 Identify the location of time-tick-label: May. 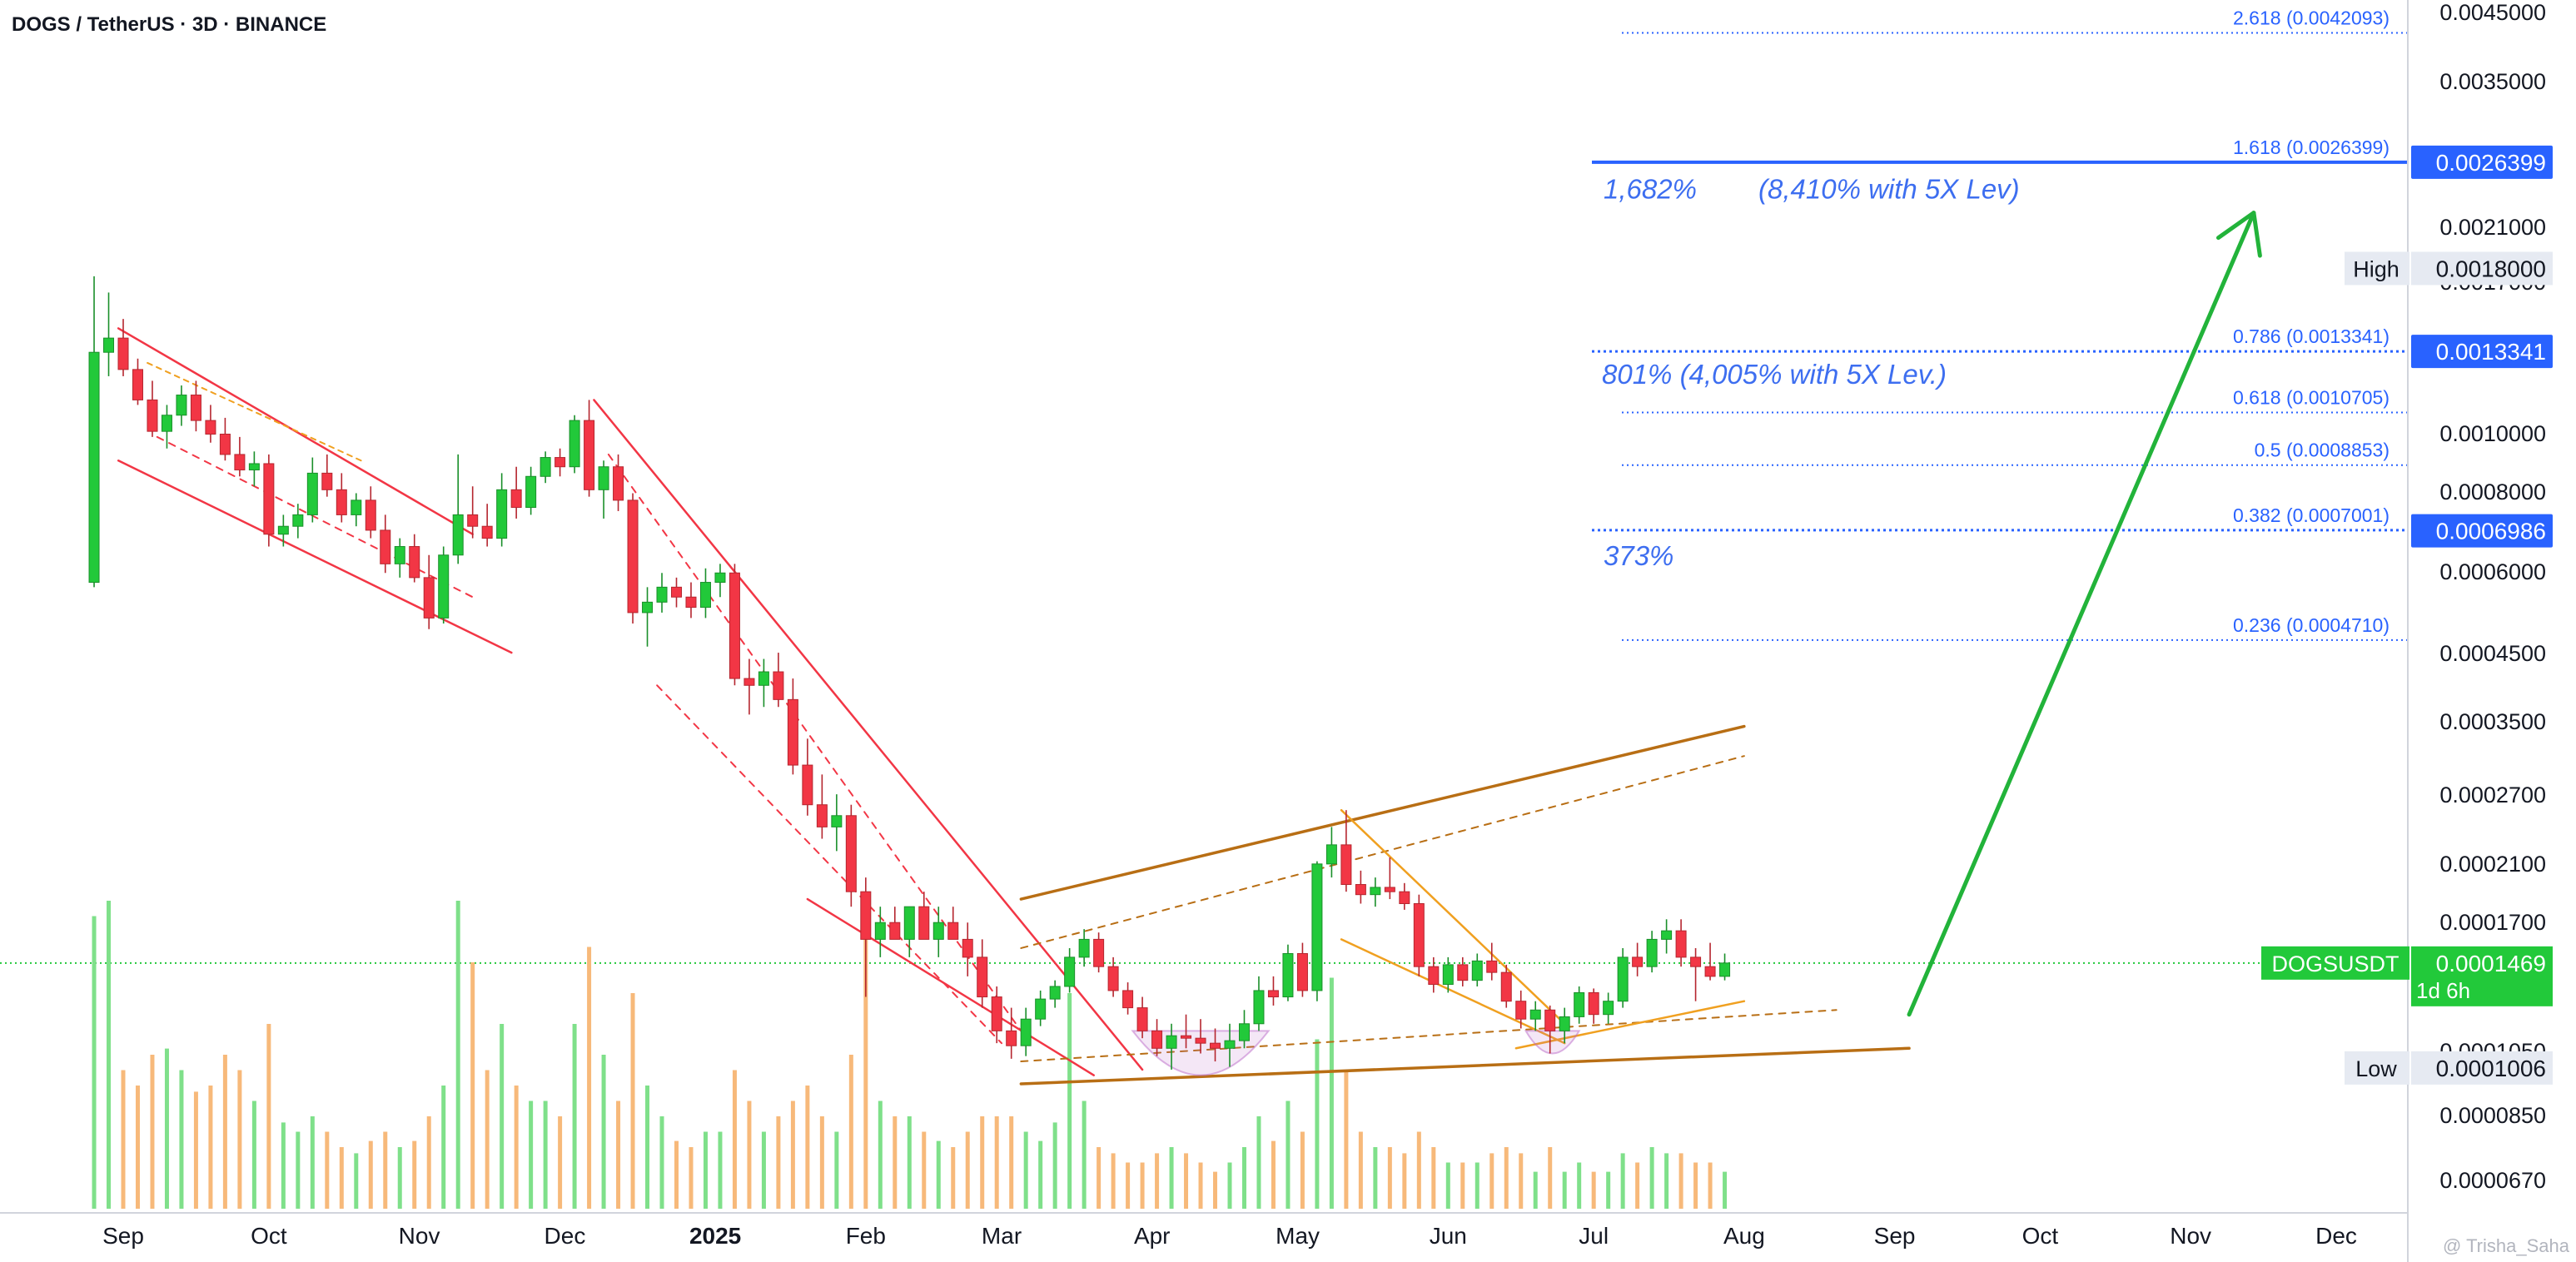
(1298, 1236).